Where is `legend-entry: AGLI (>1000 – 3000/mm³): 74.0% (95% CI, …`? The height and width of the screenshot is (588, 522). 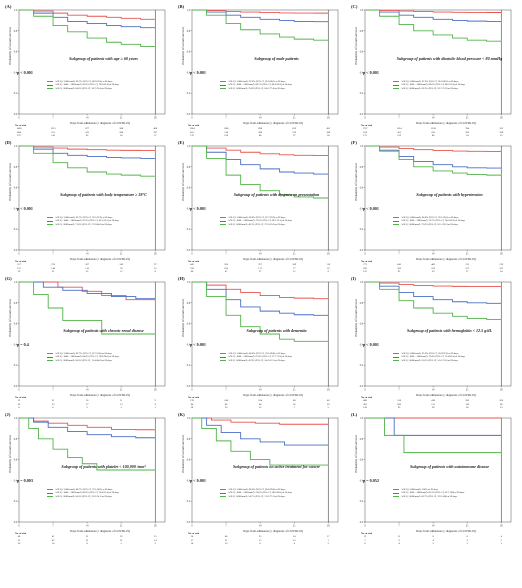
legend-entry: AGLI (>1000 – 3000/mm³): 74.0% (95% CI, … is located at coordinates (279, 492).